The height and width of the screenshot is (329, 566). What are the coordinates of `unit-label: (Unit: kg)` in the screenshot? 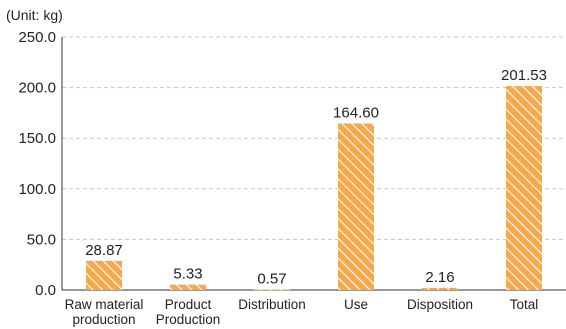 It's located at (34, 15).